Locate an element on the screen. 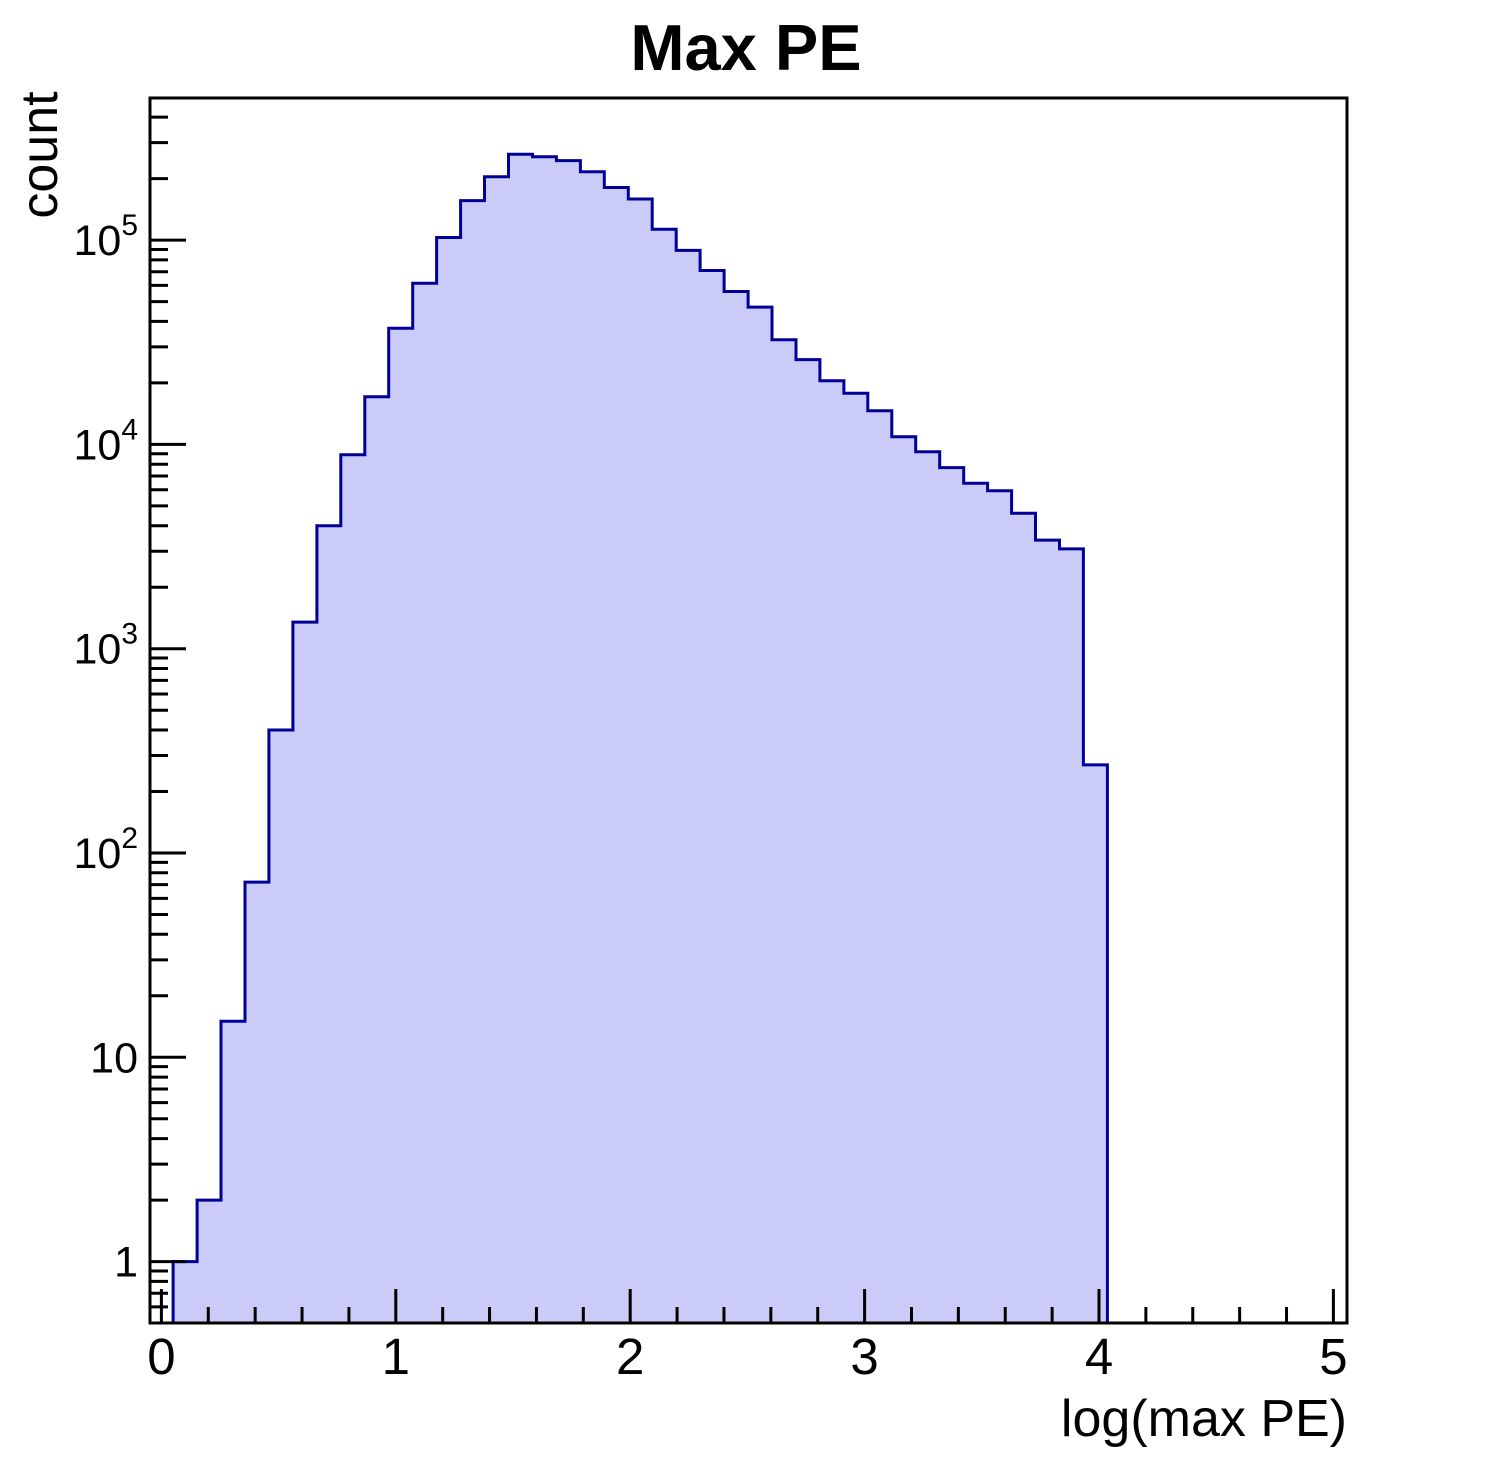 The width and height of the screenshot is (1496, 1472). y-tick-label: 10² is located at coordinates (105, 850).